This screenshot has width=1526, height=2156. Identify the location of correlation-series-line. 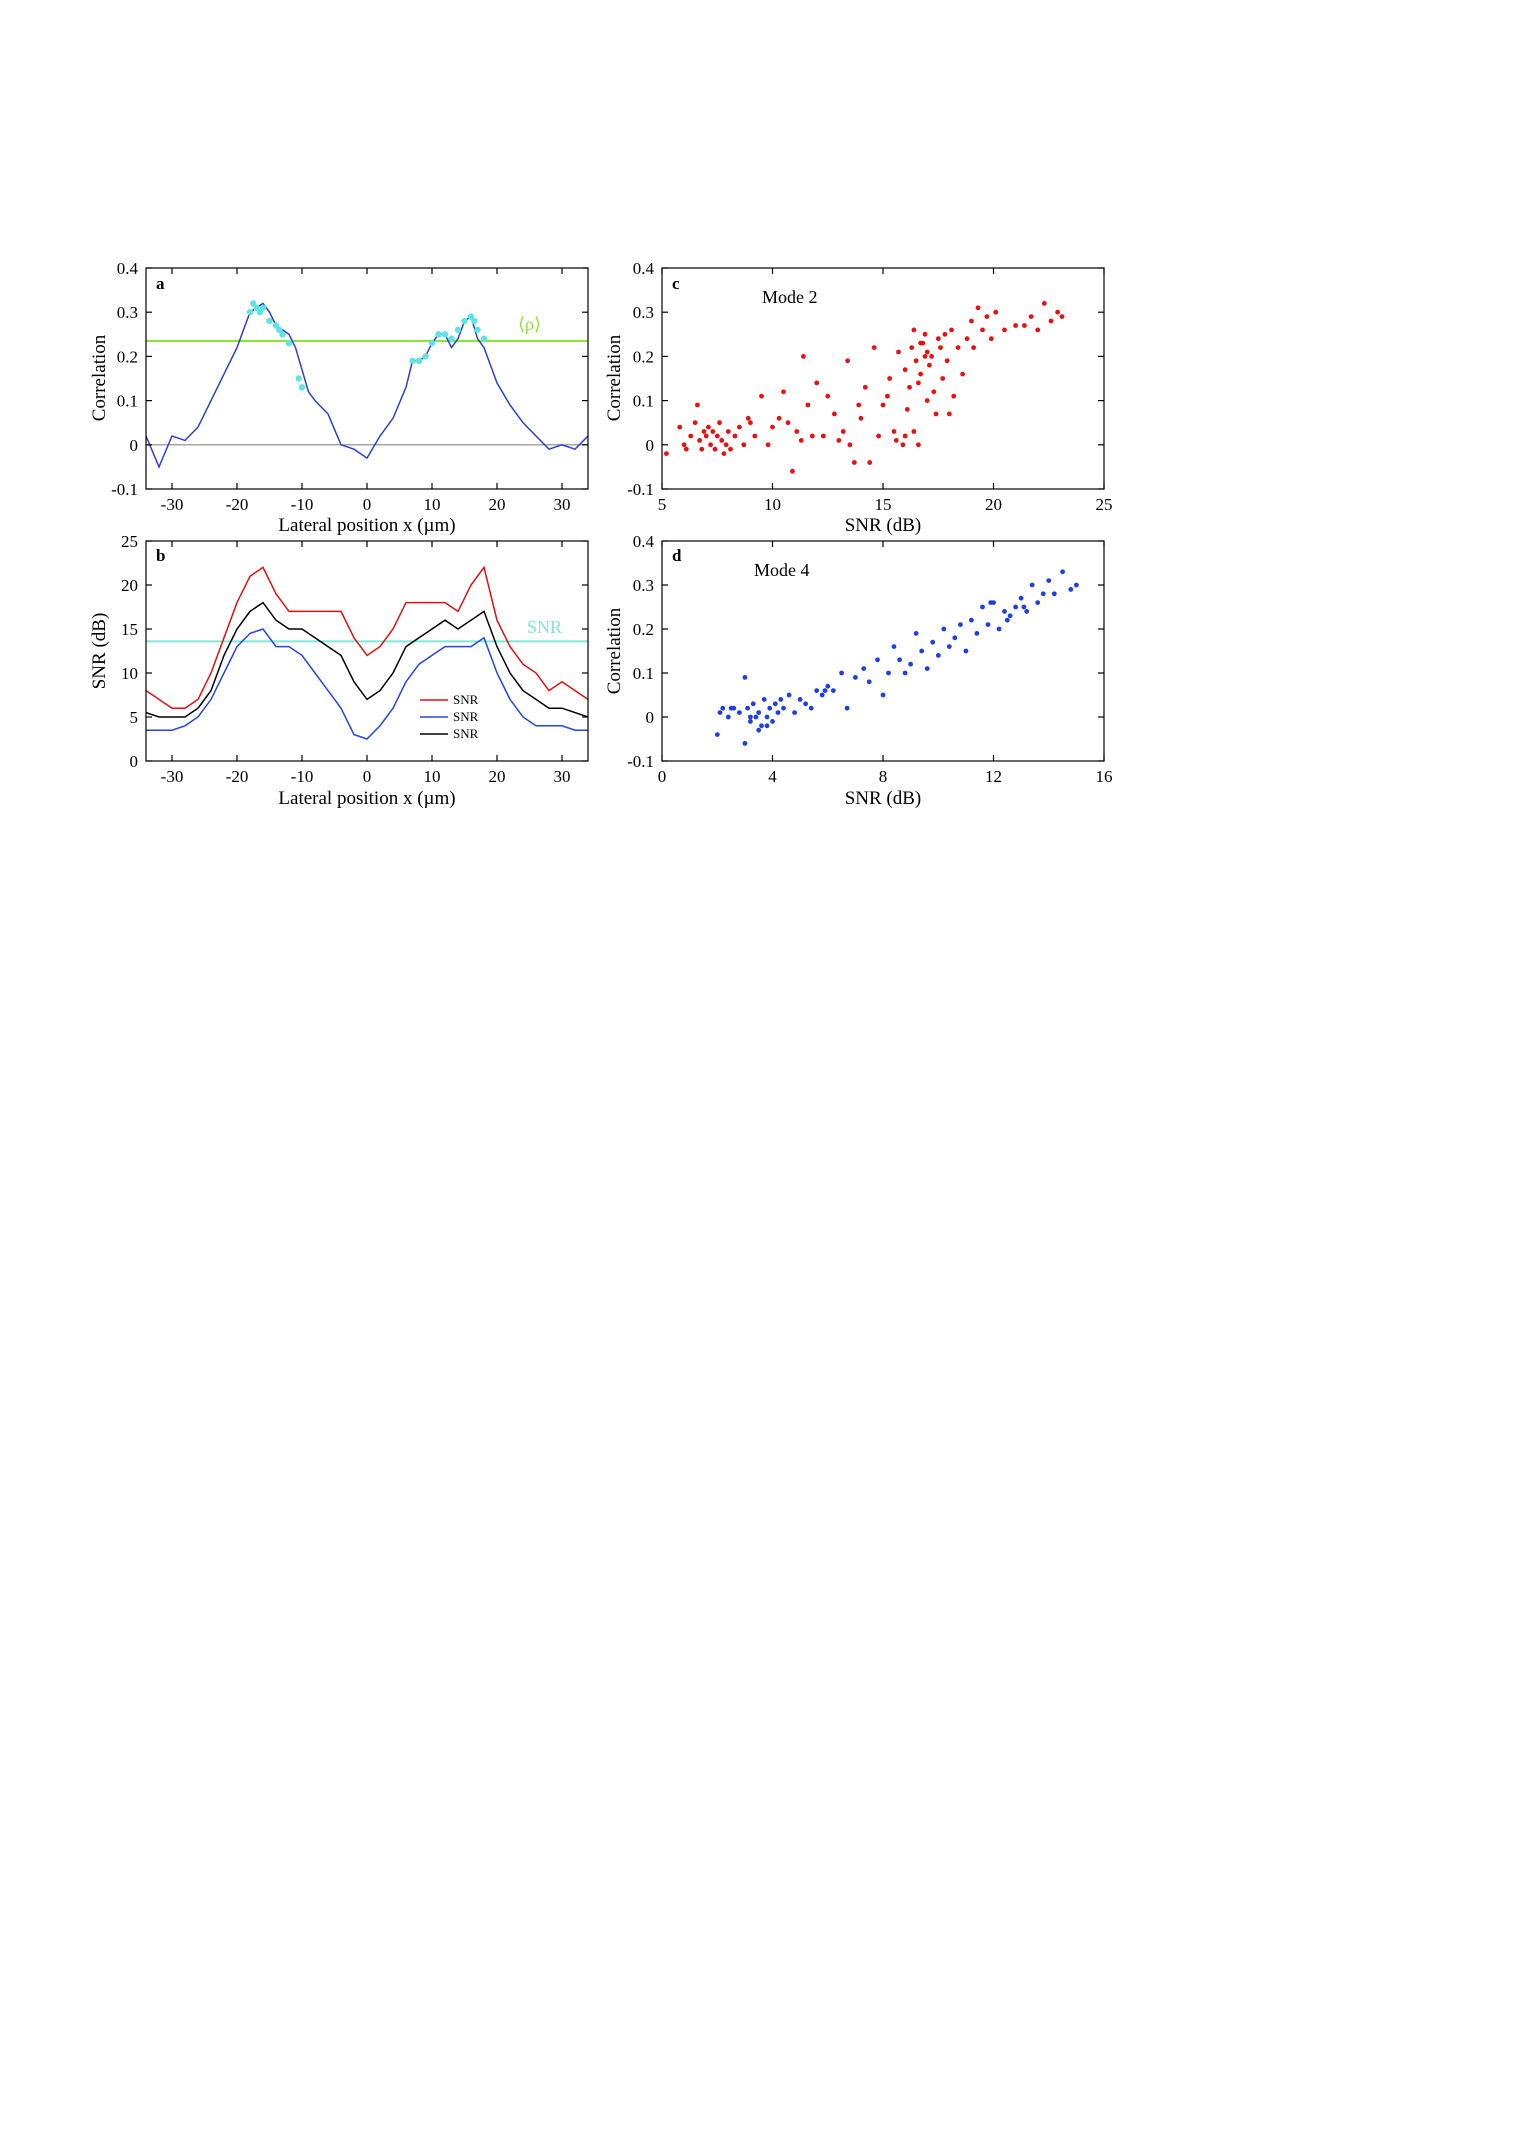
(367, 385).